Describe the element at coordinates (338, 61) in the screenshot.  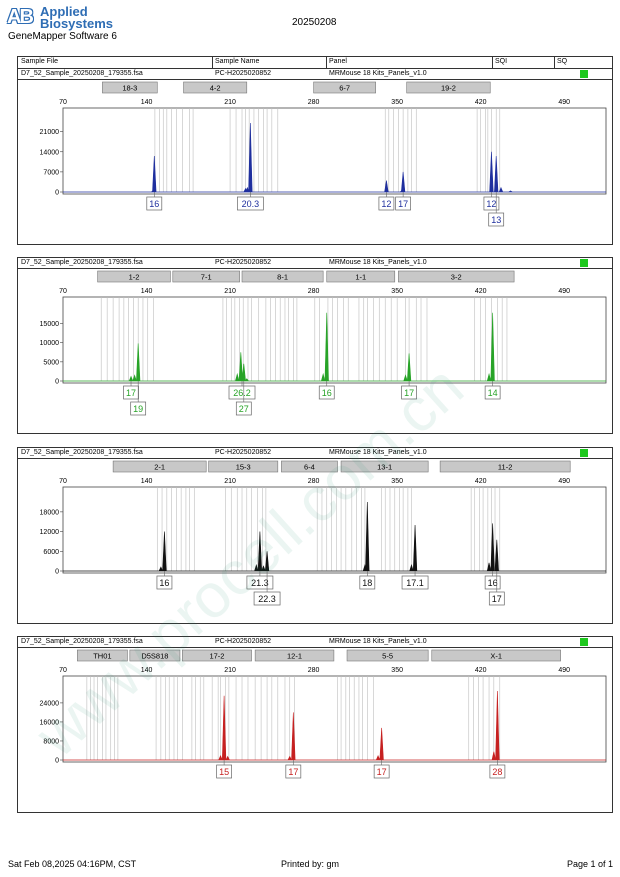
I see `col-panel: Panel` at that location.